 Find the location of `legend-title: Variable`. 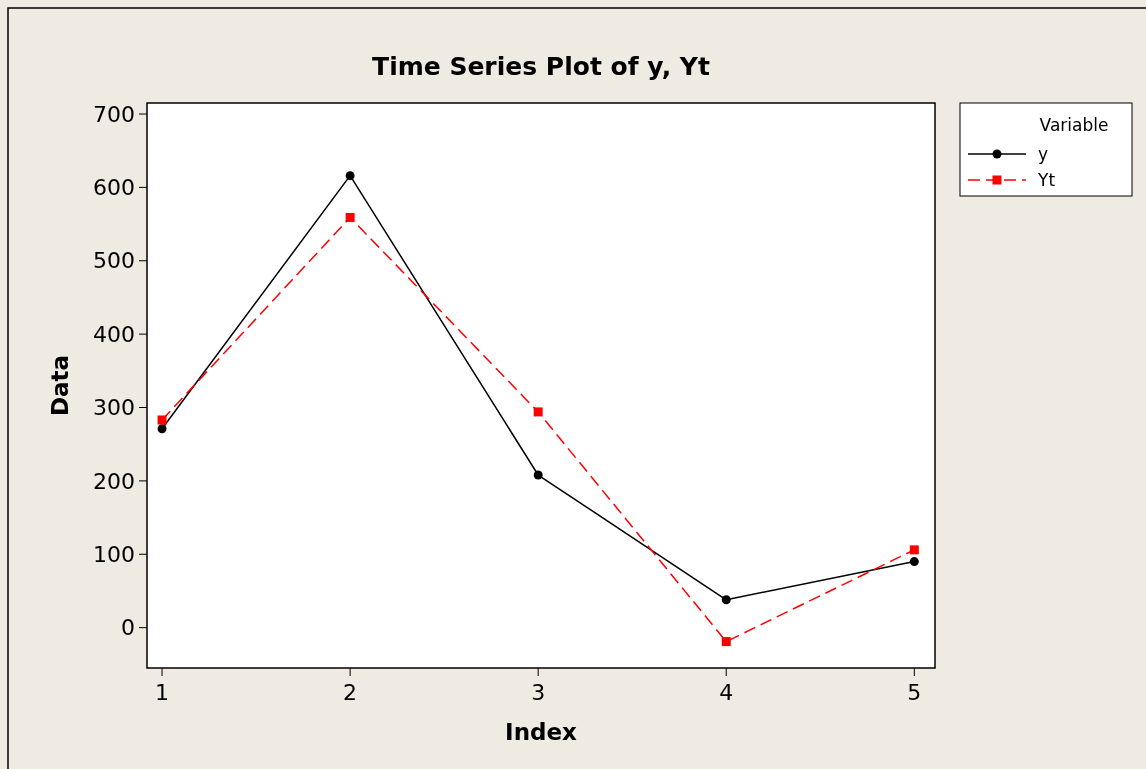

legend-title: Variable is located at coordinates (1074, 125).